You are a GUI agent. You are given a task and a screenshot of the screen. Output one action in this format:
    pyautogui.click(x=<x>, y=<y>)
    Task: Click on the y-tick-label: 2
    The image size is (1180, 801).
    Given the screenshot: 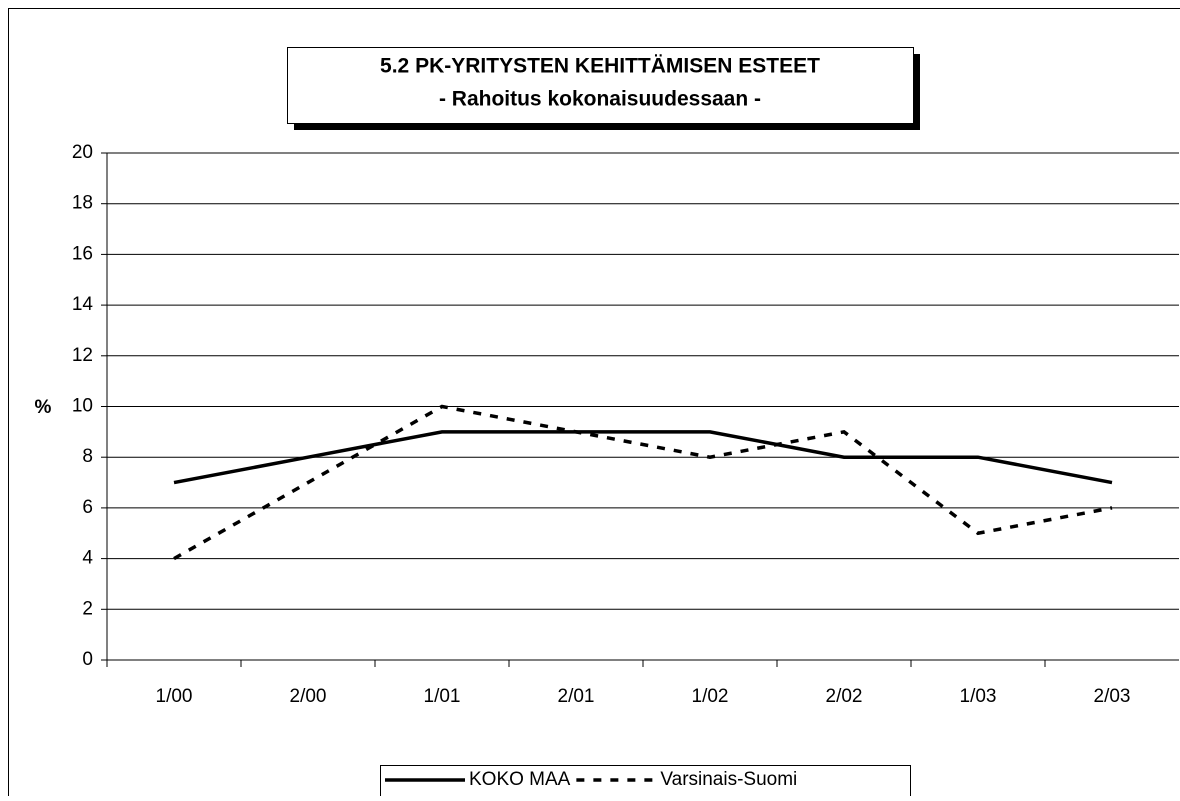 What is the action you would take?
    pyautogui.click(x=87, y=608)
    